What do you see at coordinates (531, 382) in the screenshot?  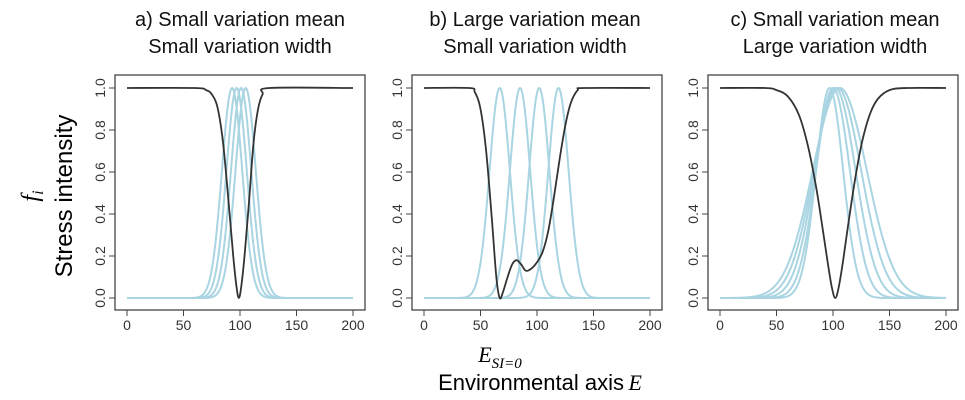 I see `x-axis-label: Environmental axis` at bounding box center [531, 382].